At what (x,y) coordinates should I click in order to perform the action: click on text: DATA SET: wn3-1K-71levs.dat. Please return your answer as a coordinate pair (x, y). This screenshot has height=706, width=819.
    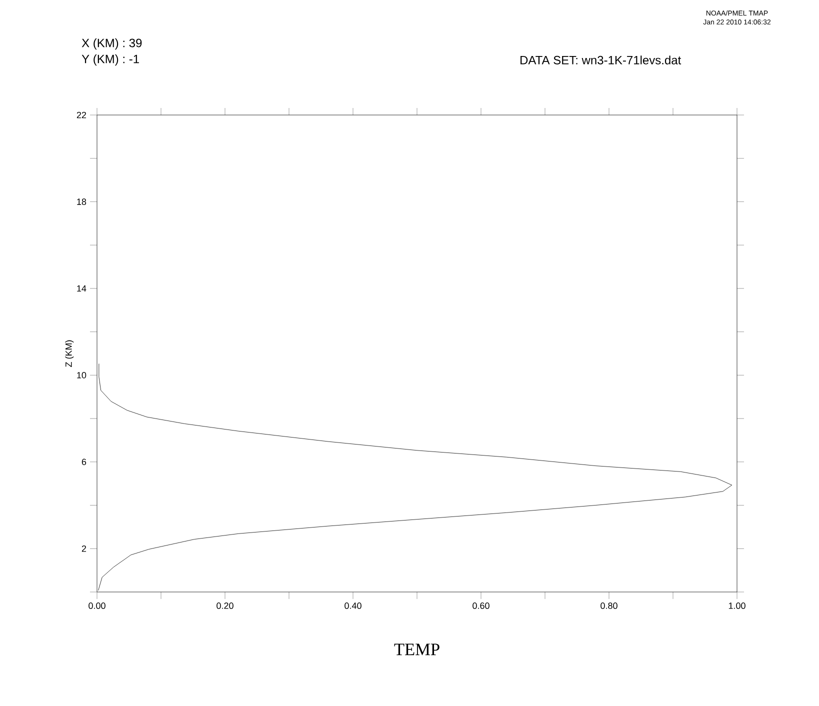
    Looking at the image, I should click on (601, 60).